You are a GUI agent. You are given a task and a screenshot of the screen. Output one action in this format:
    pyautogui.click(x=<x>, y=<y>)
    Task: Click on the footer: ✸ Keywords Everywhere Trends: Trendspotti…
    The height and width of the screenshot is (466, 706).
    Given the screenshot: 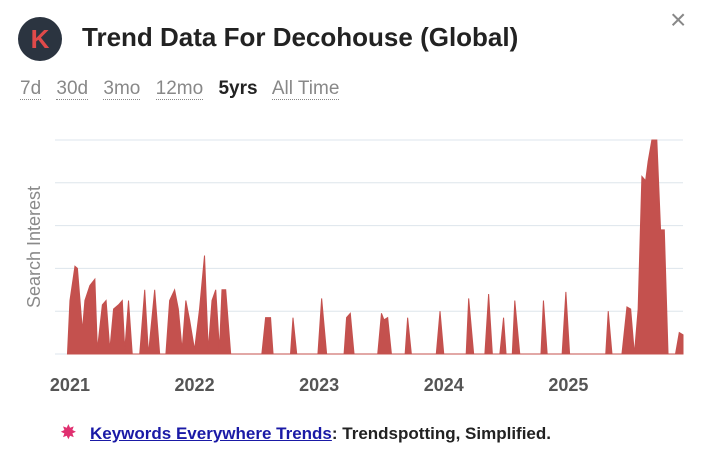 What is the action you would take?
    pyautogui.click(x=305, y=432)
    